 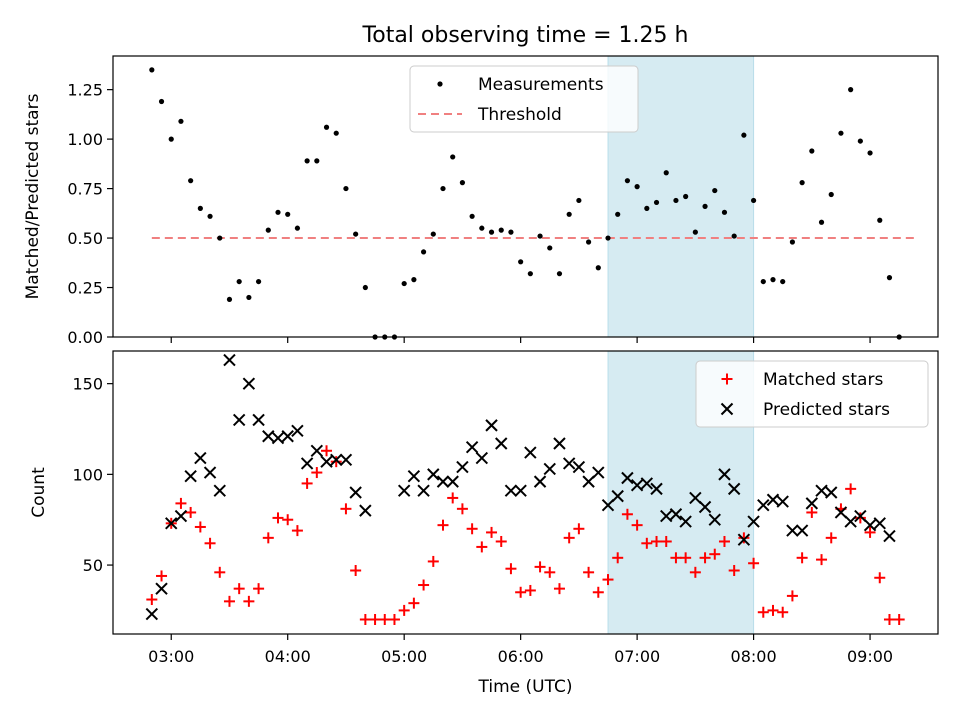 What do you see at coordinates (85, 288) in the screenshot?
I see `y-tick-label: 0.25` at bounding box center [85, 288].